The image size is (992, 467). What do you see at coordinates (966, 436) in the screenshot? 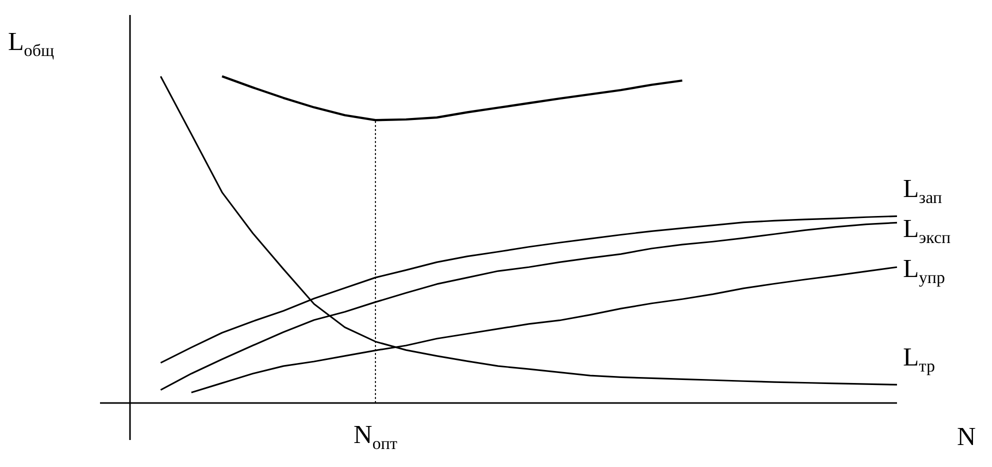
I see `x-axis-title: N` at bounding box center [966, 436].